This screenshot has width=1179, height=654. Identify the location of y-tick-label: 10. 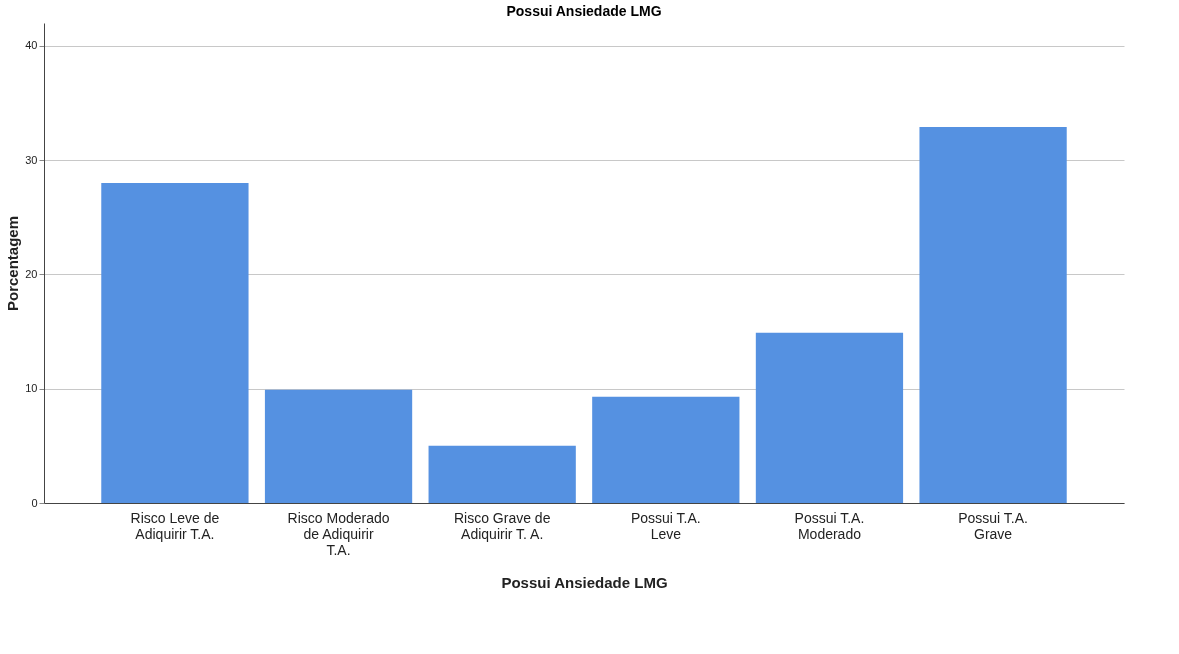
(31, 388).